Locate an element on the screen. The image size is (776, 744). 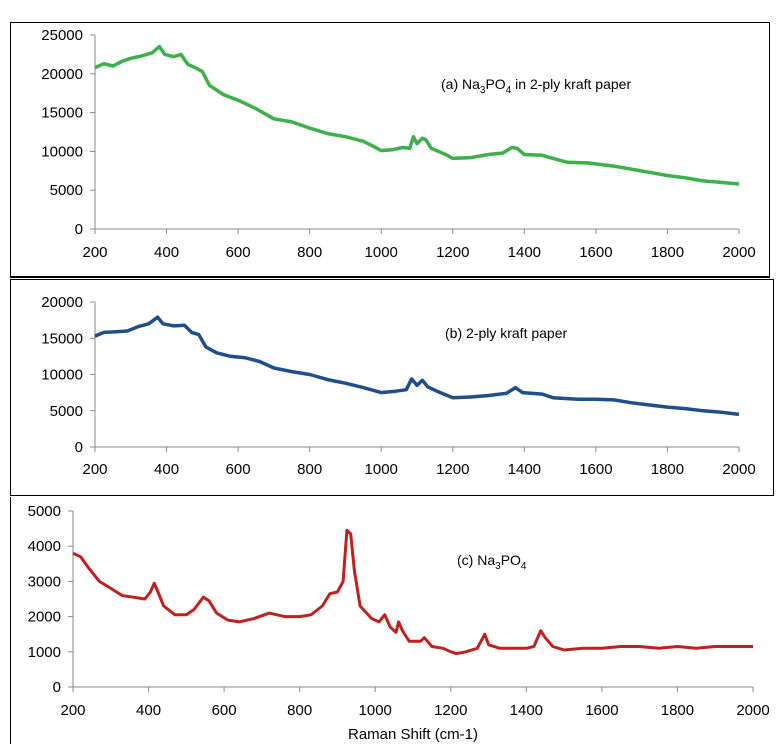
y-tick-label: 2000 is located at coordinates (44, 617).